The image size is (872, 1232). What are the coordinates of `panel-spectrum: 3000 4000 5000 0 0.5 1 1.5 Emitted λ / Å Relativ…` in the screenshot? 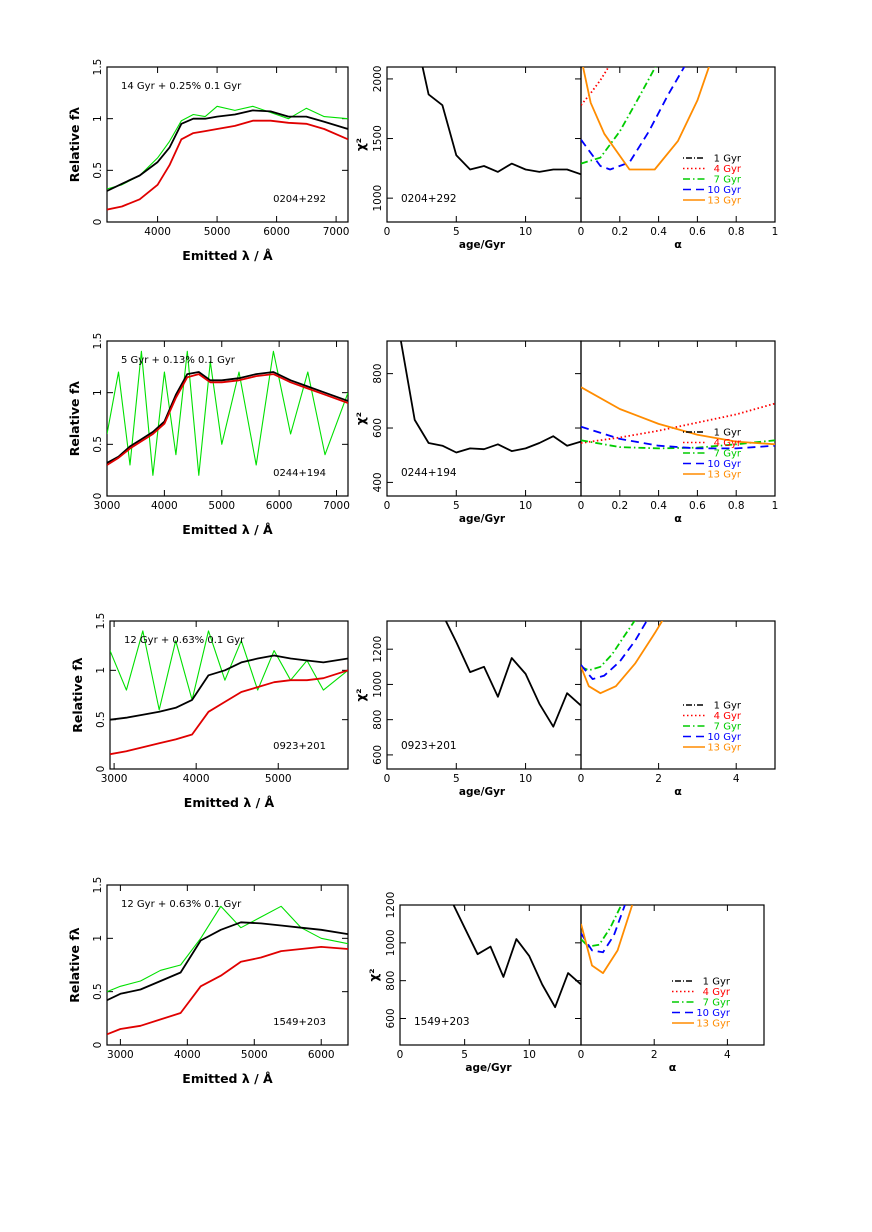 It's located at (209, 711).